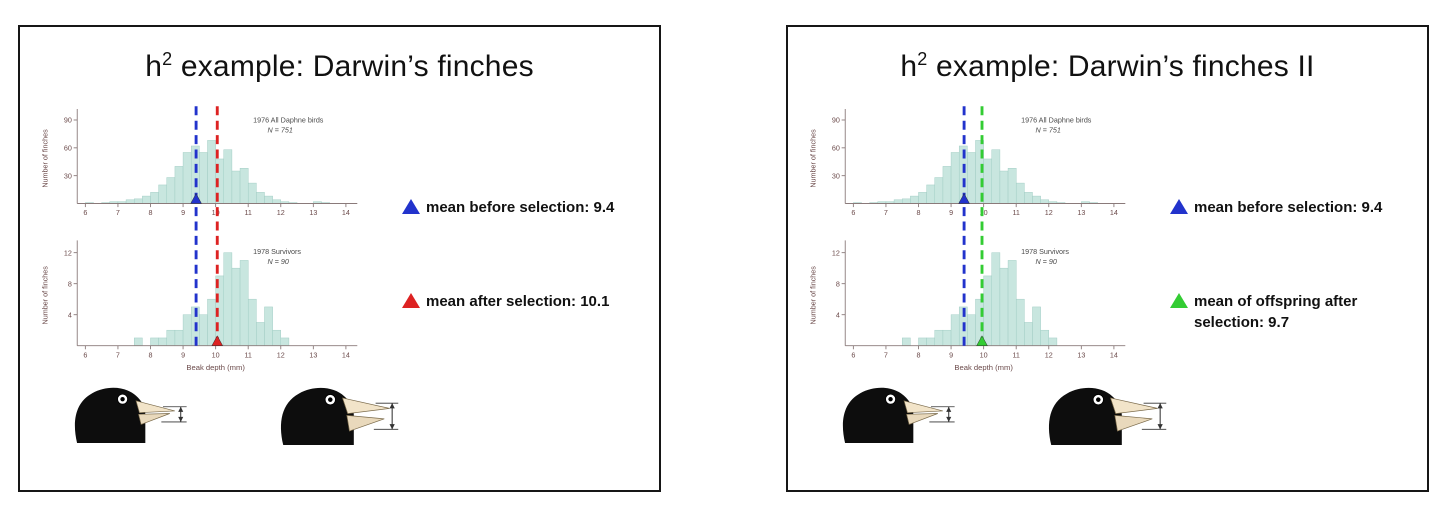 The image size is (1439, 515). Describe the element at coordinates (1121, 66) in the screenshot. I see `title-text-rest: example: Darwin’s finches II` at that location.